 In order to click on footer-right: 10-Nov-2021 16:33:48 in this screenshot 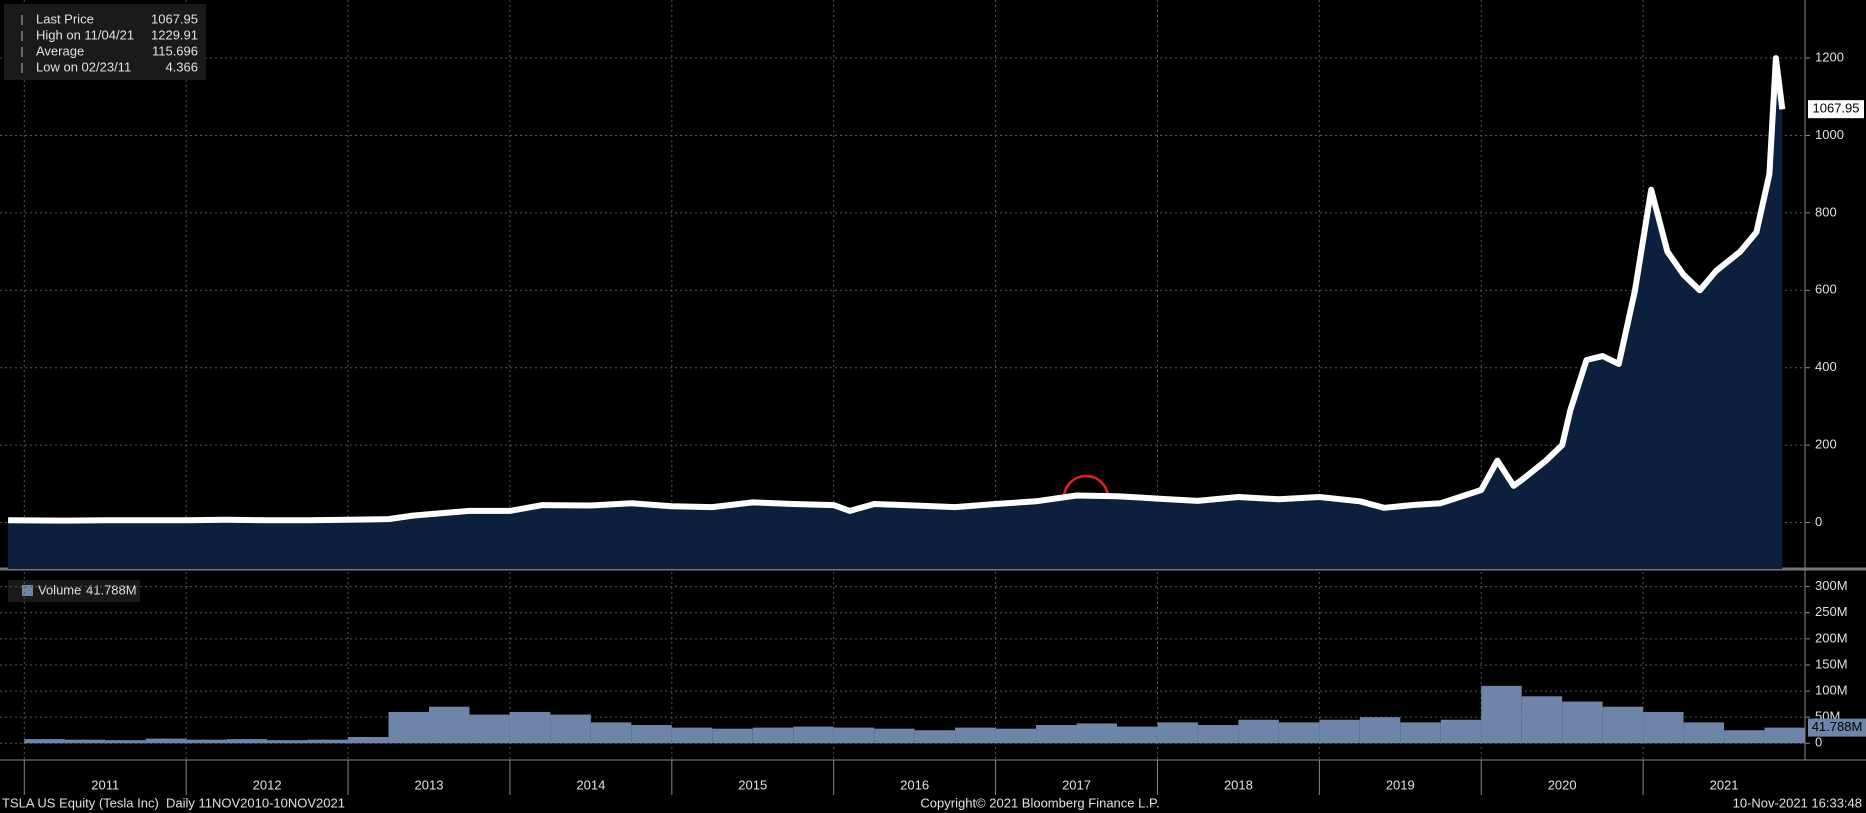, I will do `click(1797, 802)`.